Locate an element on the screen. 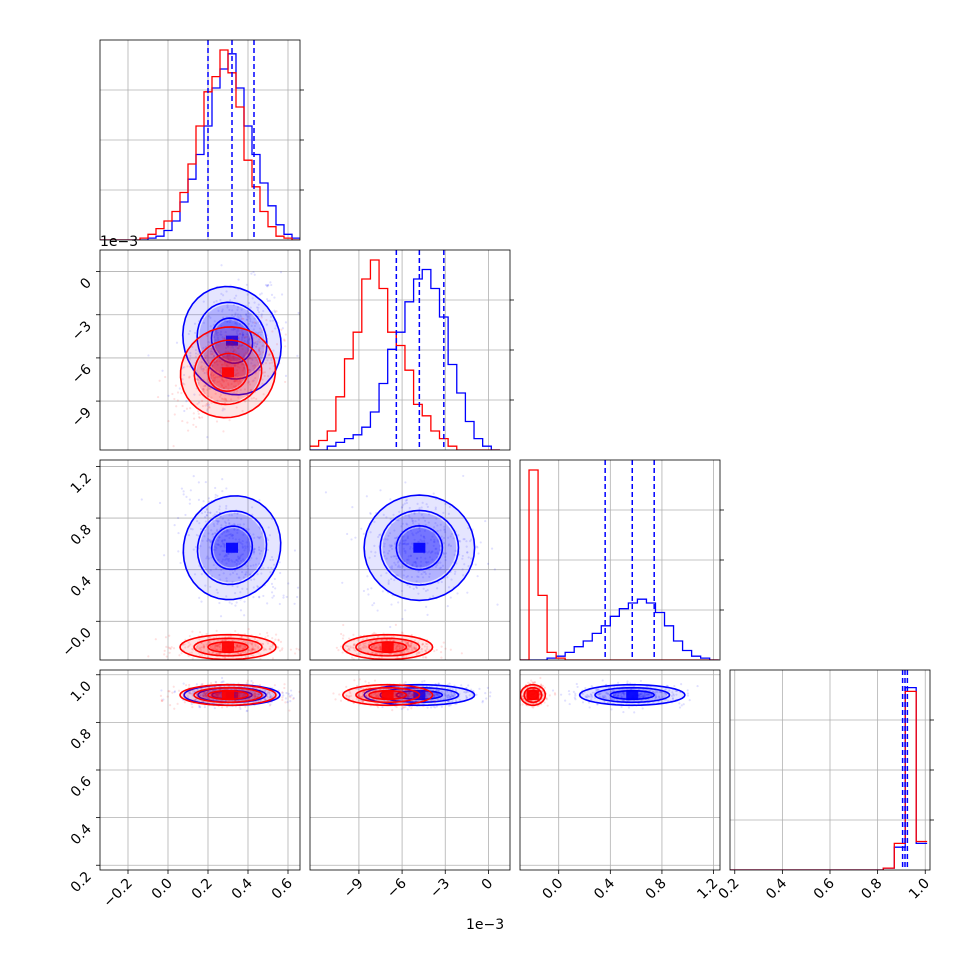 Image resolution: width=970 pixels, height=970 pixels. peak-red is located at coordinates (387, 695).